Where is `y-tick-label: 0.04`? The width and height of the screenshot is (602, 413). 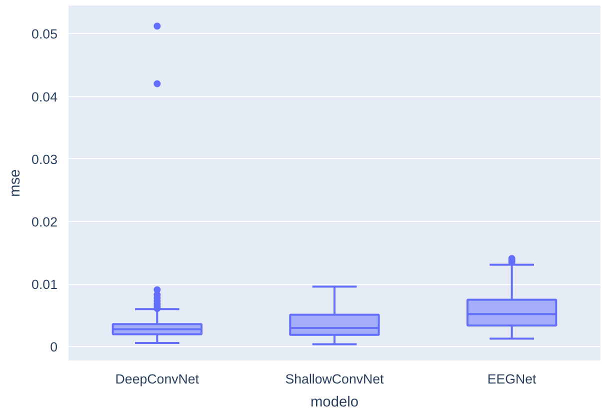 y-tick-label: 0.04 is located at coordinates (45, 96).